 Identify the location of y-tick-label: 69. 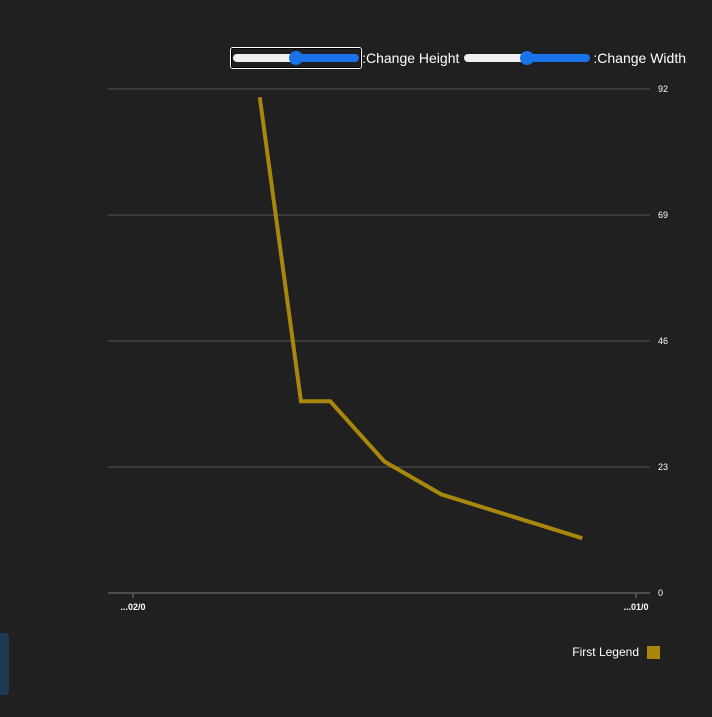
(663, 215).